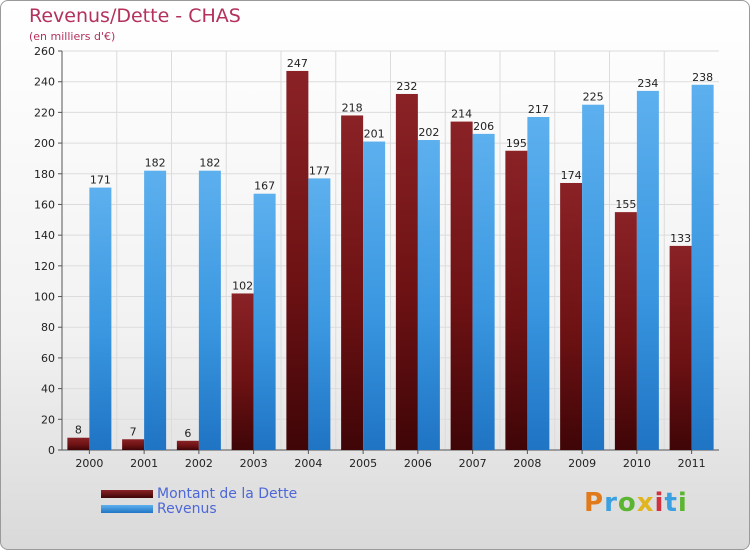 The height and width of the screenshot is (550, 750). What do you see at coordinates (406, 86) in the screenshot?
I see `data-label-dette-2006: 232` at bounding box center [406, 86].